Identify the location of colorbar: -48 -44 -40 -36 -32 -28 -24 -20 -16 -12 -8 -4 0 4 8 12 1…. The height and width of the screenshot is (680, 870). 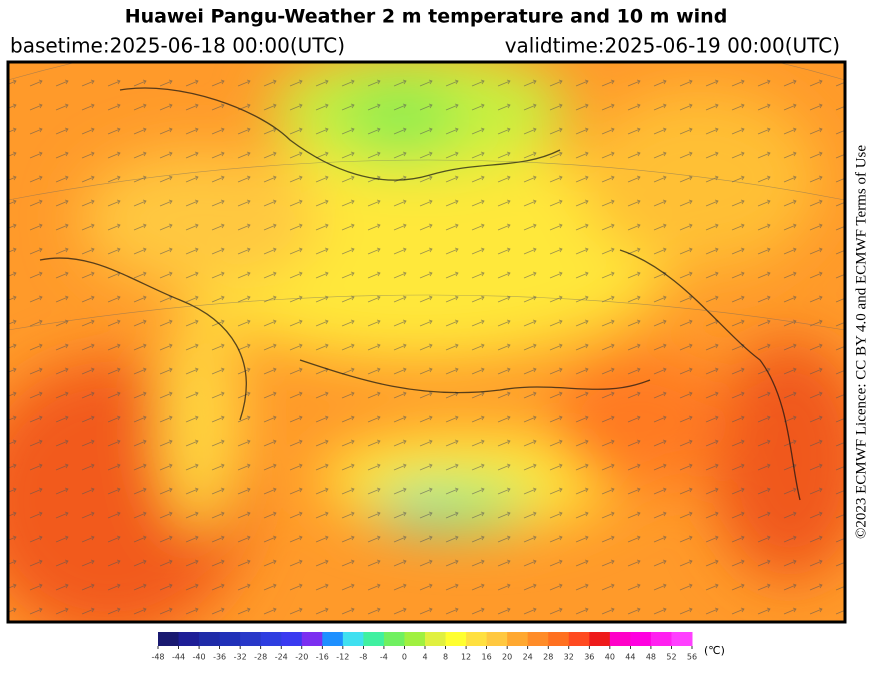
(424, 647).